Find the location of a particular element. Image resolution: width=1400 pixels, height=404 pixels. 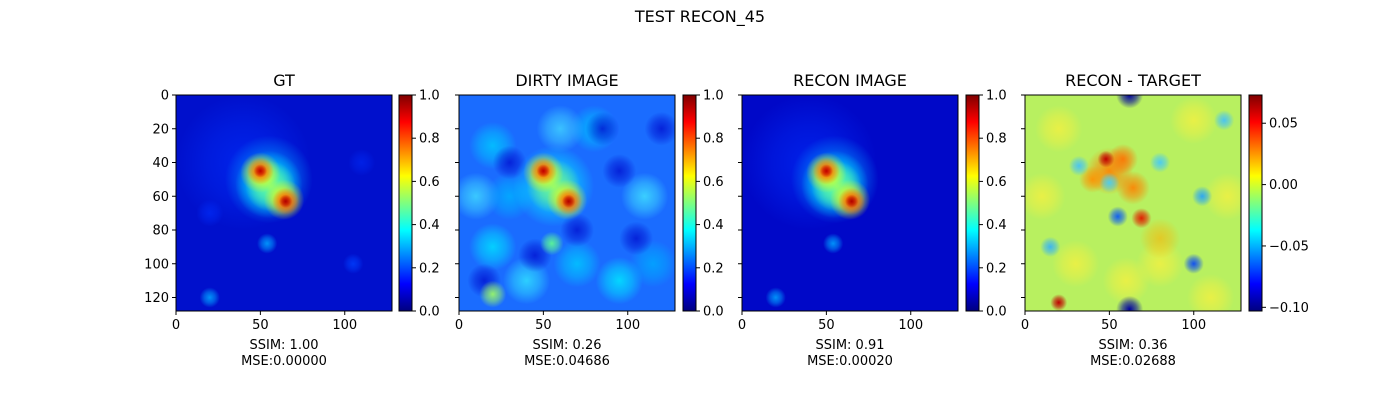

figure-suptitle: TEST RECON_45 is located at coordinates (699, 17).